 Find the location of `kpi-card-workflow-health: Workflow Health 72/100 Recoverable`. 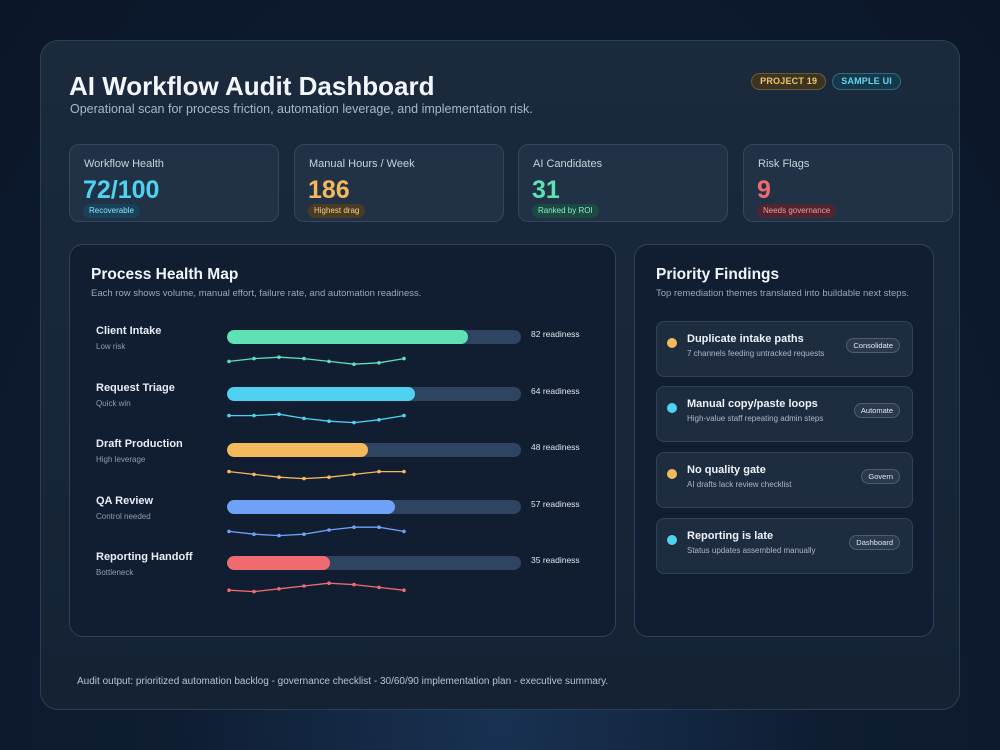

kpi-card-workflow-health: Workflow Health 72/100 Recoverable is located at coordinates (174, 183).